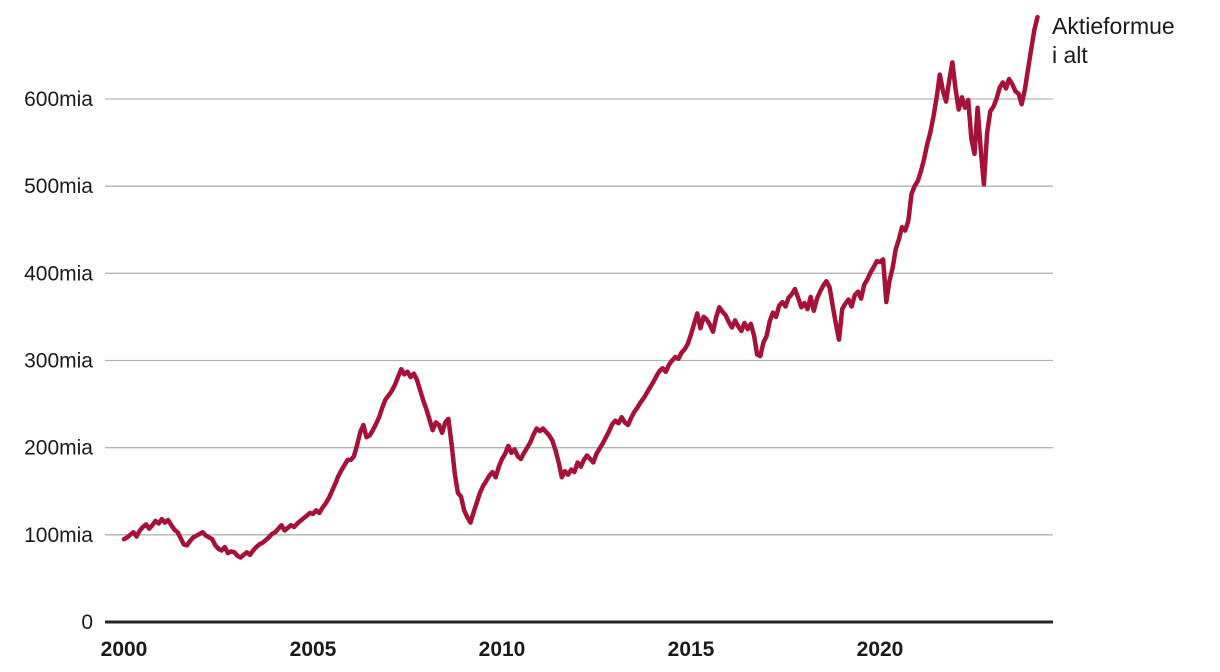 The height and width of the screenshot is (672, 1220). Describe the element at coordinates (87, 622) in the screenshot. I see `y-tick-label: 0` at that location.